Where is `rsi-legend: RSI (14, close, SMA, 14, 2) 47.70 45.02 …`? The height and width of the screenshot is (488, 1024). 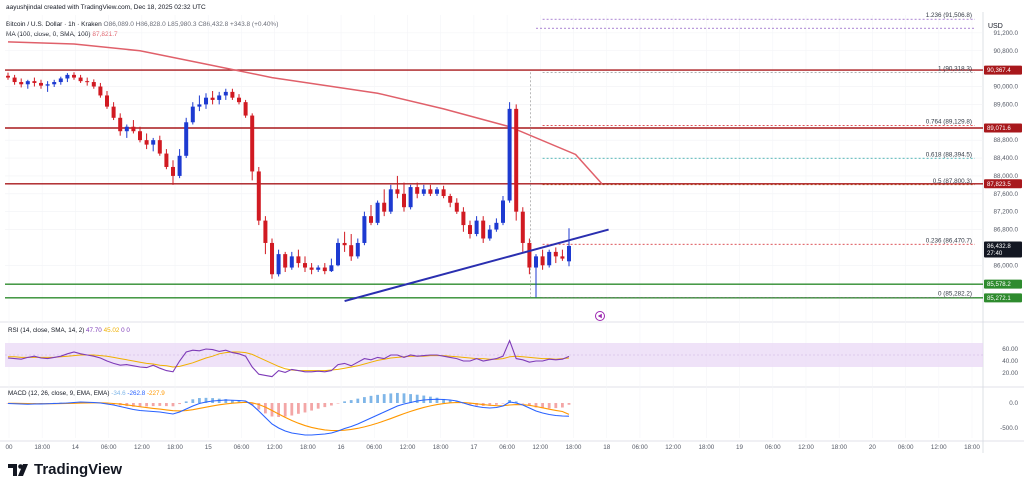 rsi-legend: RSI (14, close, SMA, 14, 2) 47.70 45.02 … is located at coordinates (69, 330).